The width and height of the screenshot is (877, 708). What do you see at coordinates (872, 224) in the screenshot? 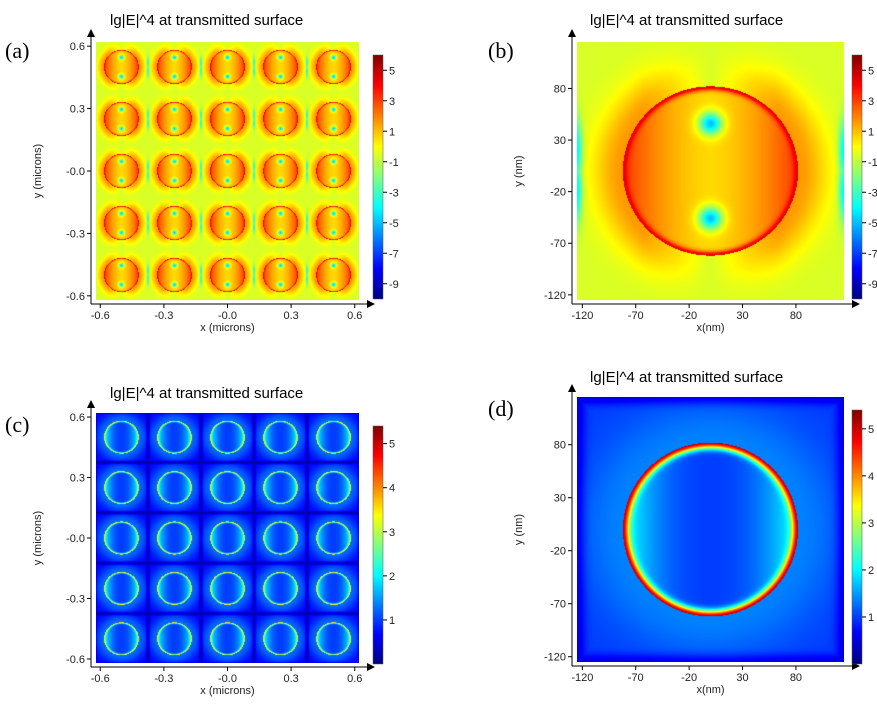
I see `colorbar-tick-label: -5` at bounding box center [872, 224].